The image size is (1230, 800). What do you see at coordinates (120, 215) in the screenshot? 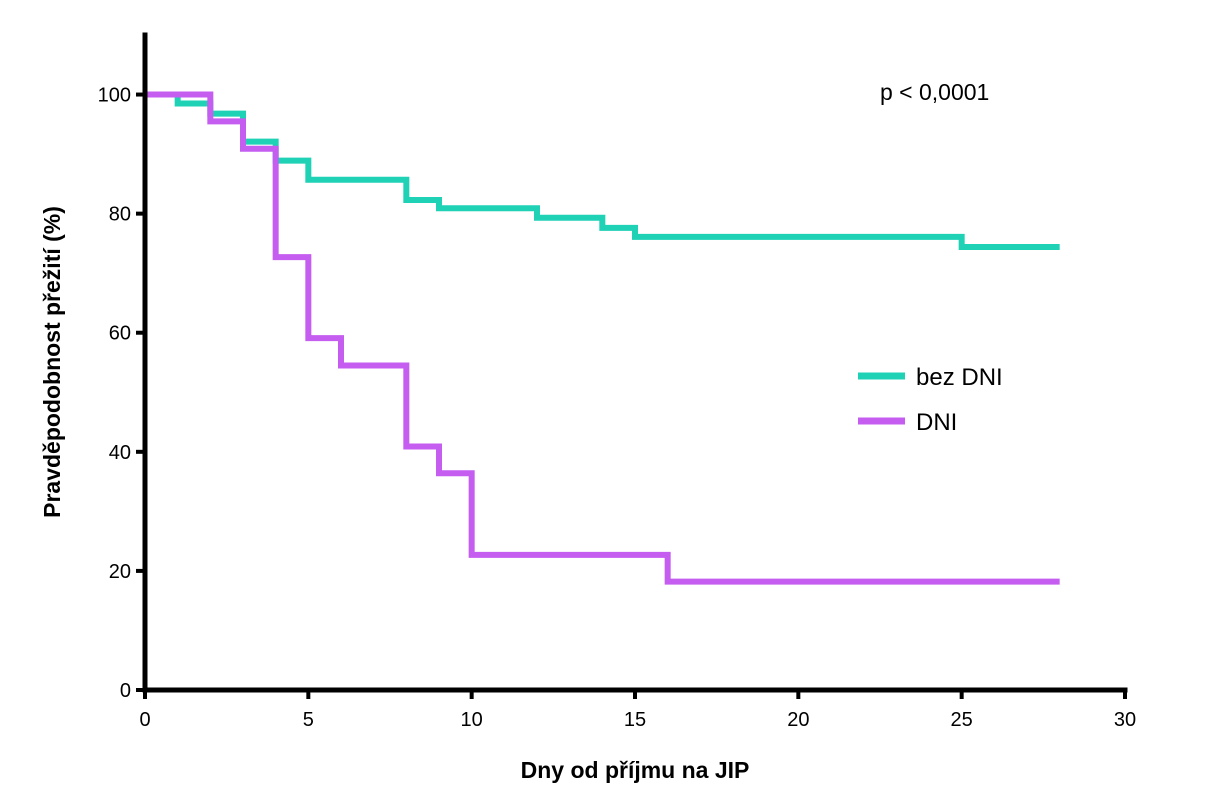
I see `y-tick-label: 80` at bounding box center [120, 215].